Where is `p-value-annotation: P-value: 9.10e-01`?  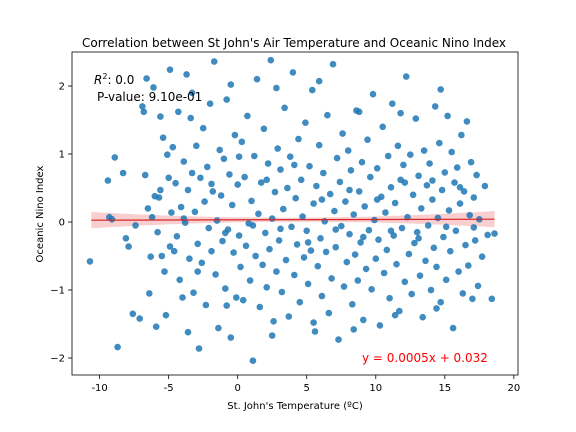
p-value-annotation: P-value: 9.10e-01 is located at coordinates (149, 97).